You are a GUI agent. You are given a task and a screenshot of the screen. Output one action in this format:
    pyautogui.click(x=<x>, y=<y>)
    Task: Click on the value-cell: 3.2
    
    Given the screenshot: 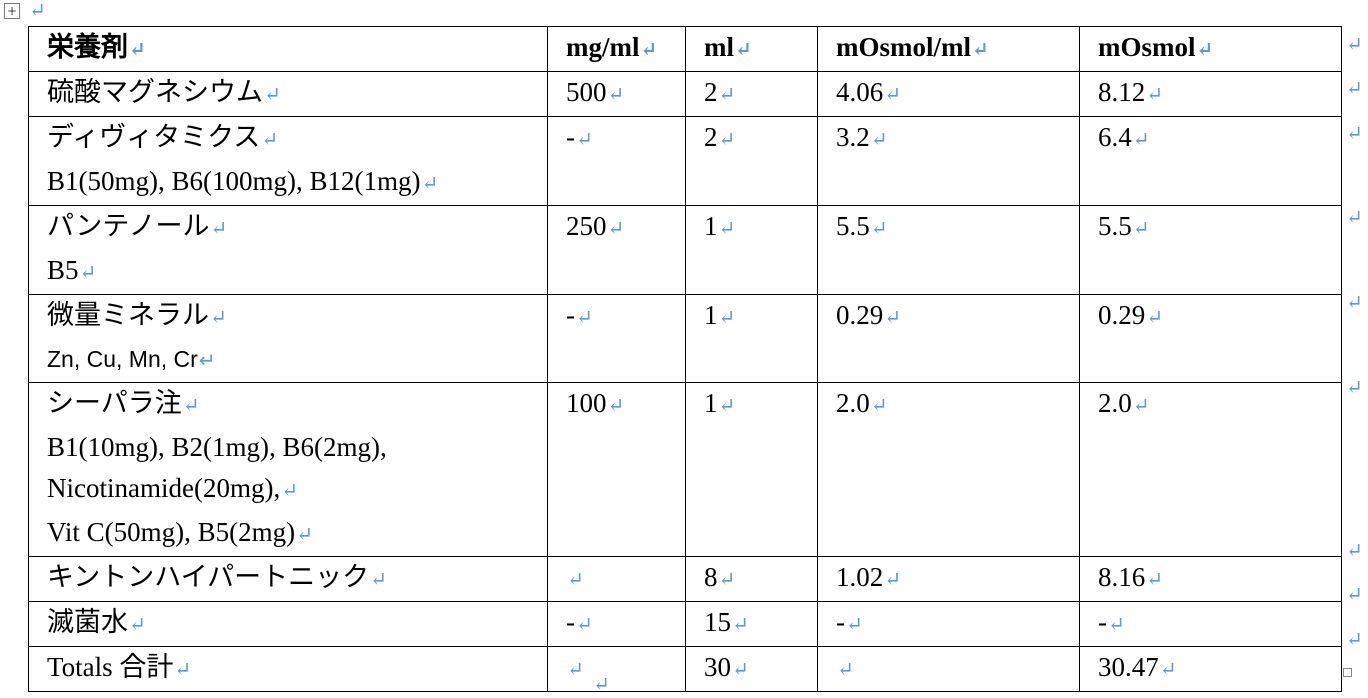 What is the action you would take?
    pyautogui.click(x=948, y=161)
    